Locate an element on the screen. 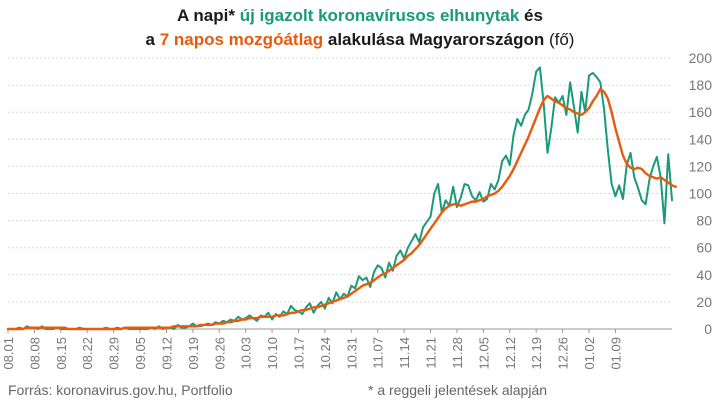 The image size is (720, 402). y-tick-label: 140 is located at coordinates (701, 139).